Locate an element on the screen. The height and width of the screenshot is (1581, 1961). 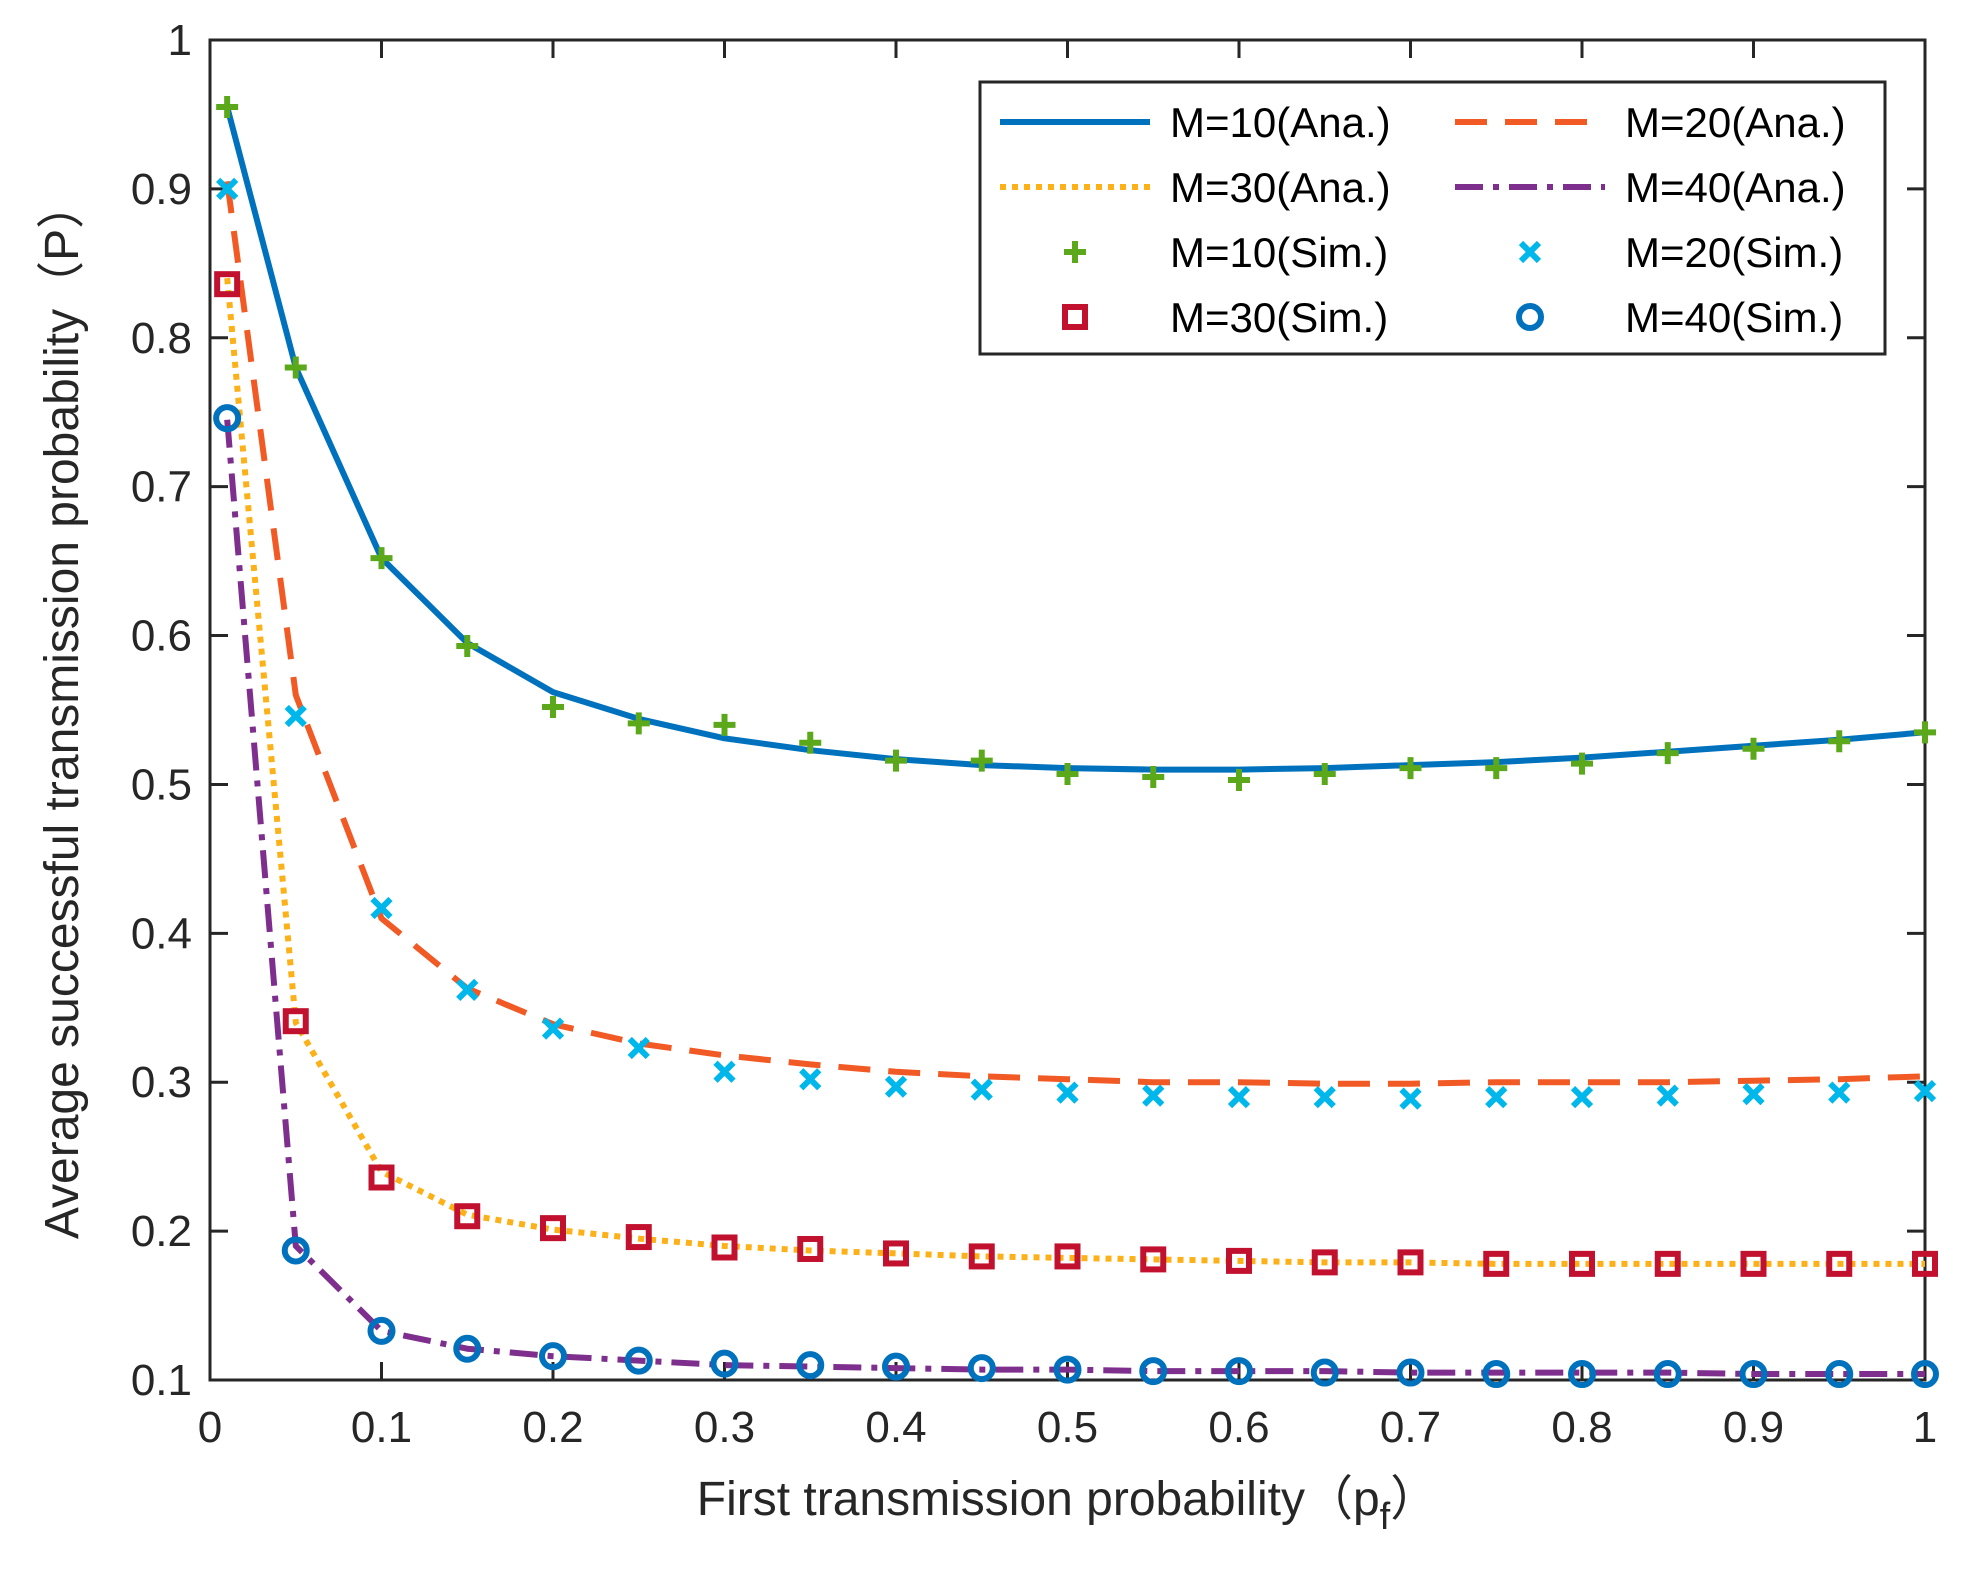
x-tick-label: 0.7 is located at coordinates (1410, 1427).